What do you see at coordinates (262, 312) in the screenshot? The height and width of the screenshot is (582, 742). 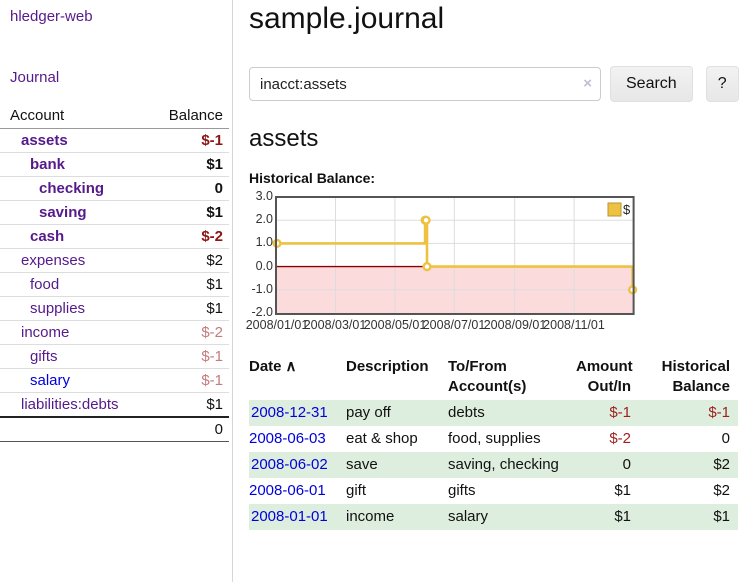 I see `y-tick: -2.0` at bounding box center [262, 312].